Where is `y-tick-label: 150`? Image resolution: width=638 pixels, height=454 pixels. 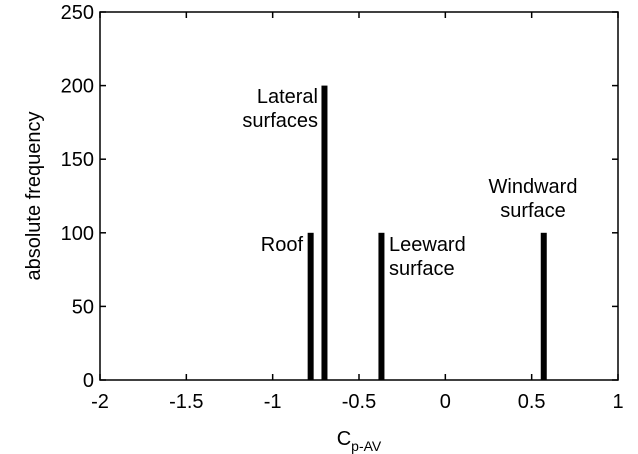
y-tick-label: 150 is located at coordinates (77, 160).